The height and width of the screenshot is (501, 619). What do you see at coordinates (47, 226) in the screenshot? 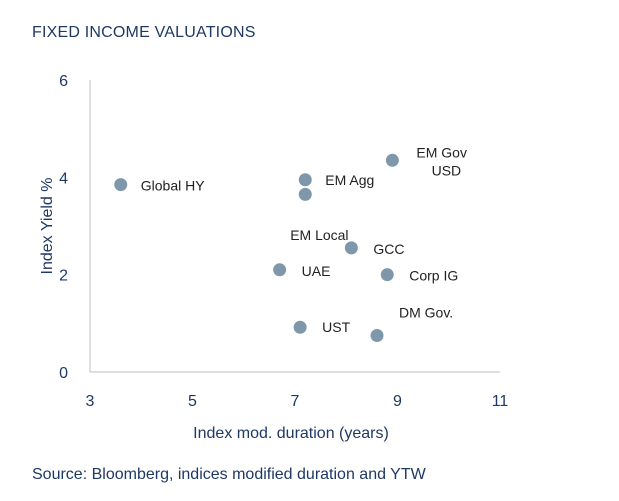
I see `y-axis-label: Index Yield %` at bounding box center [47, 226].